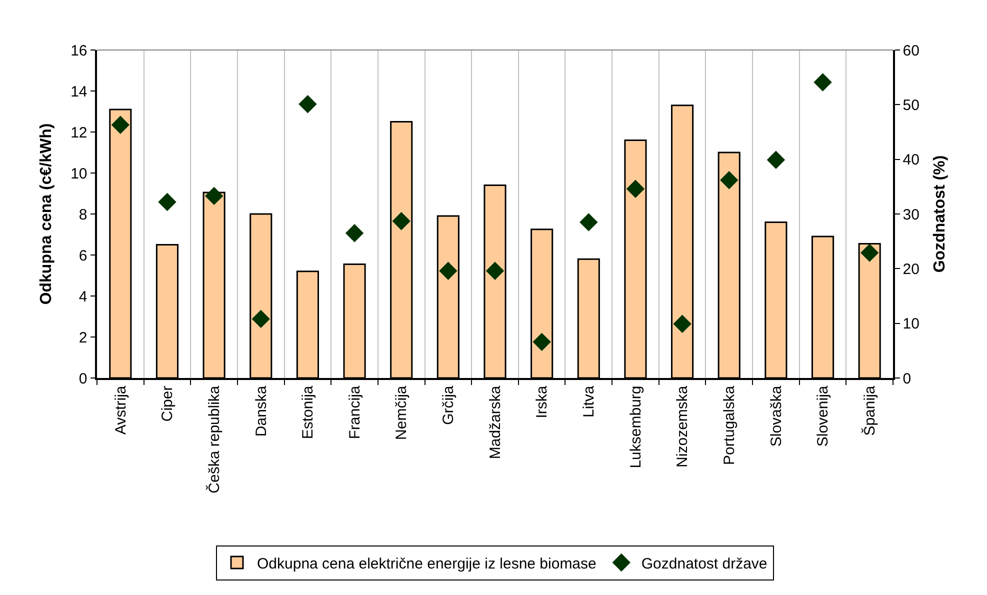 The height and width of the screenshot is (595, 987). I want to click on legend-label: Gozdnatost države, so click(704, 563).